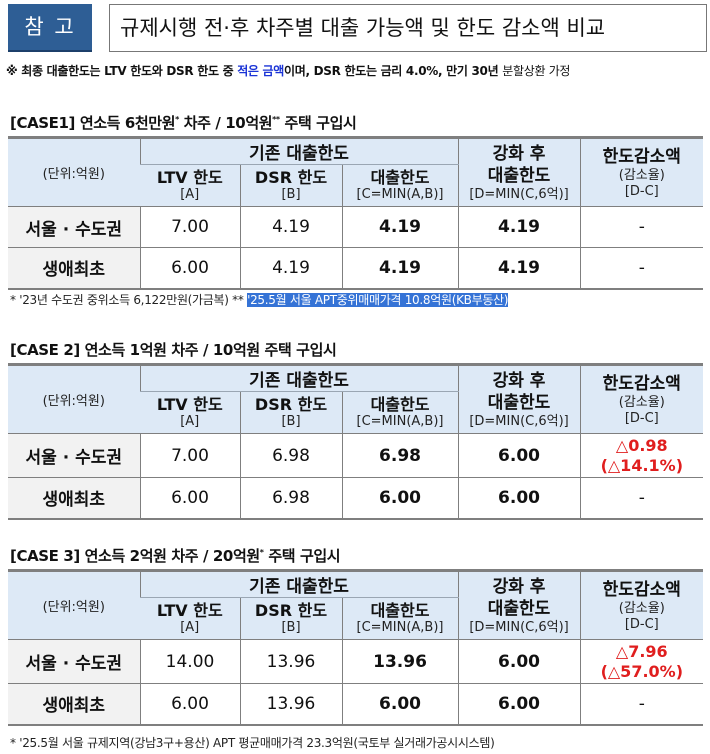 This screenshot has height=754, width=710. What do you see at coordinates (261, 552) in the screenshot?
I see `case3-sup-a: *` at bounding box center [261, 552].